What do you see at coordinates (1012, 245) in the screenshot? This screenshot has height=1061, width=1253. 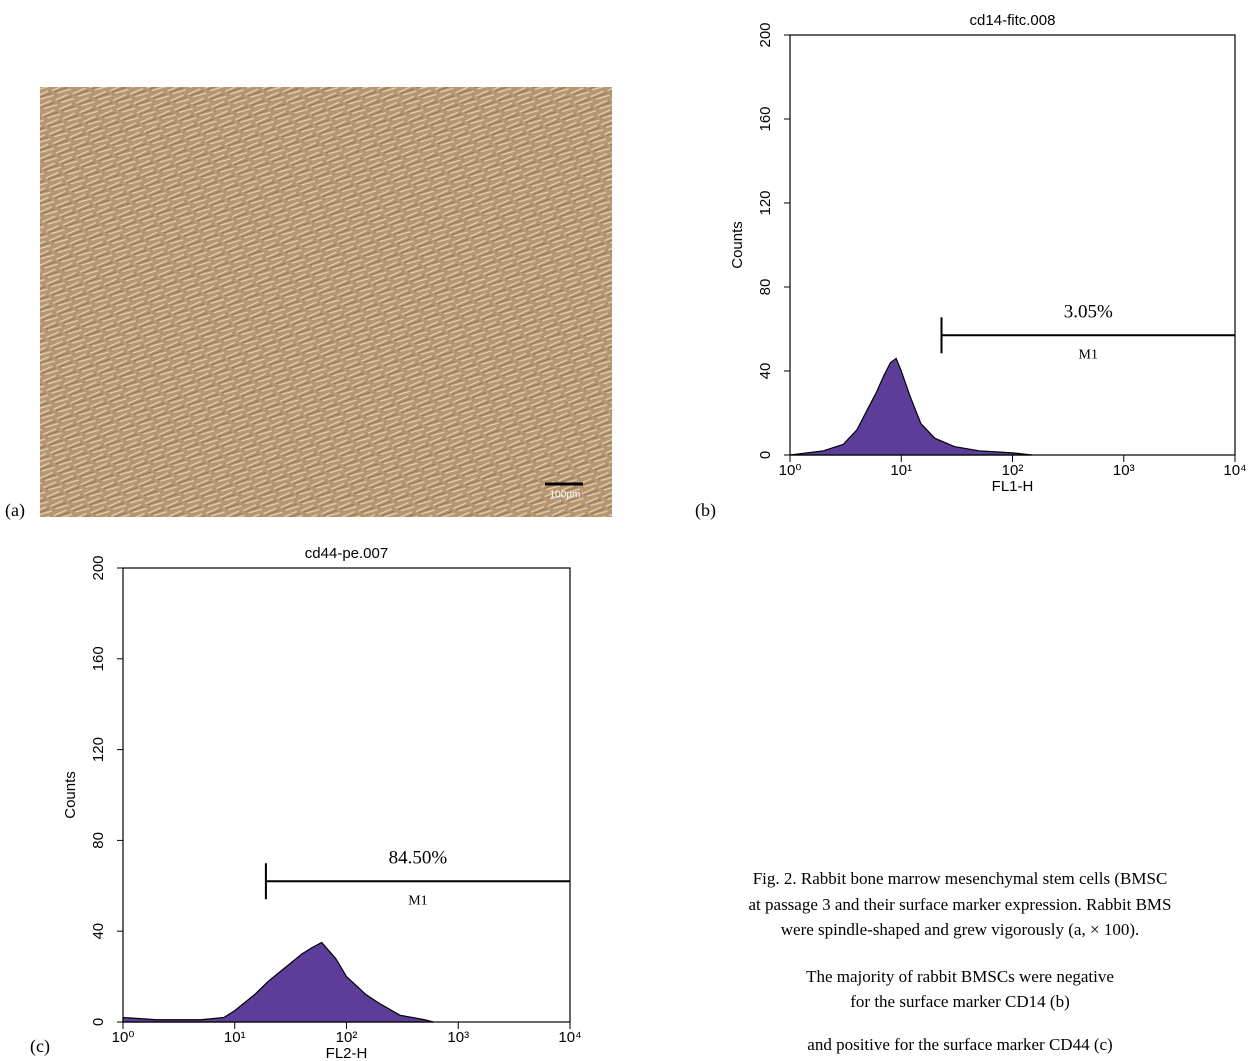 I see `plot-frame` at bounding box center [1012, 245].